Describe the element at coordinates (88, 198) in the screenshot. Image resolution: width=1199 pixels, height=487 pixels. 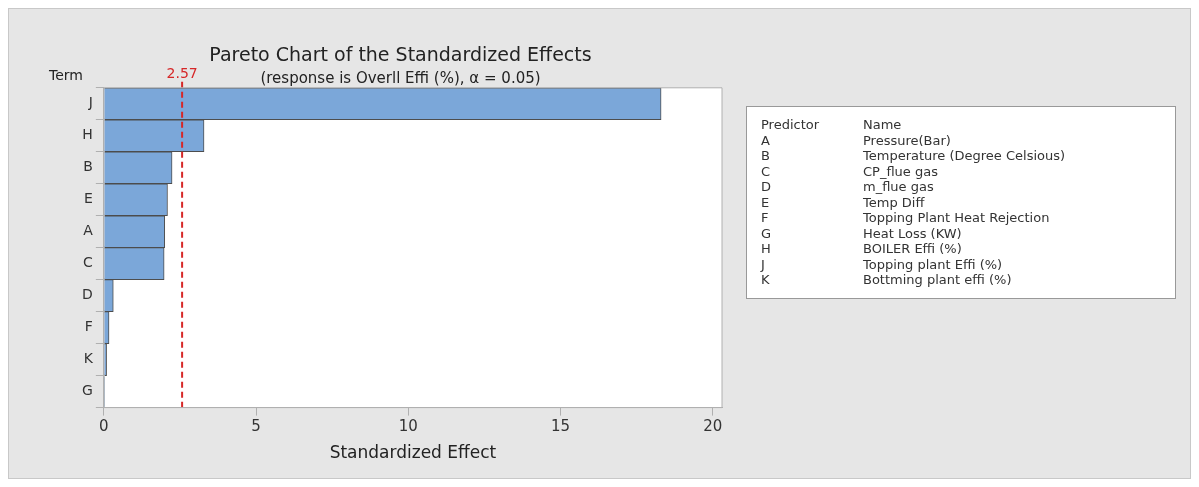
I see `y-tick-label: E` at that location.